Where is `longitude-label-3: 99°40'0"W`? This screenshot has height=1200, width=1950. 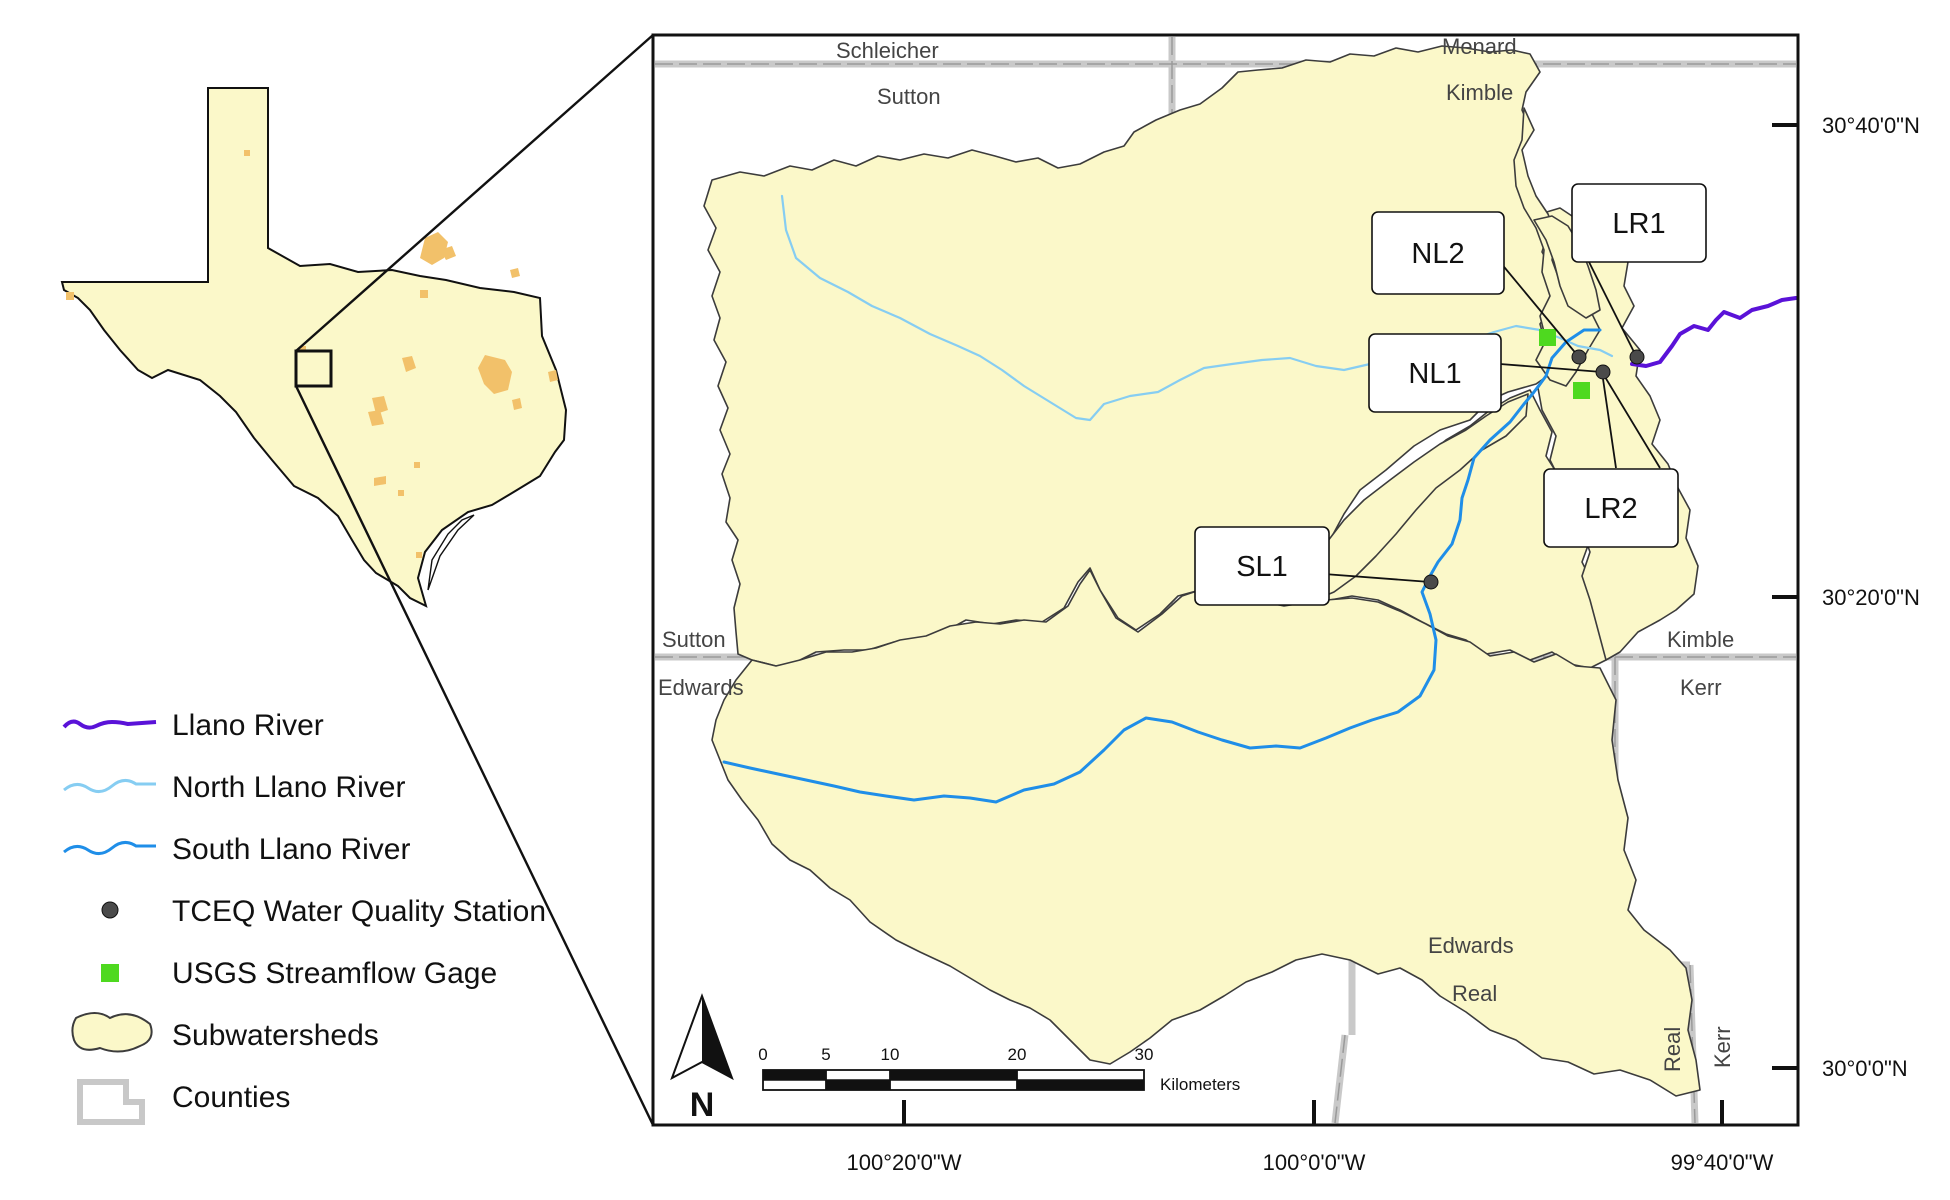
longitude-label-3: 99°40'0"W is located at coordinates (1722, 1162).